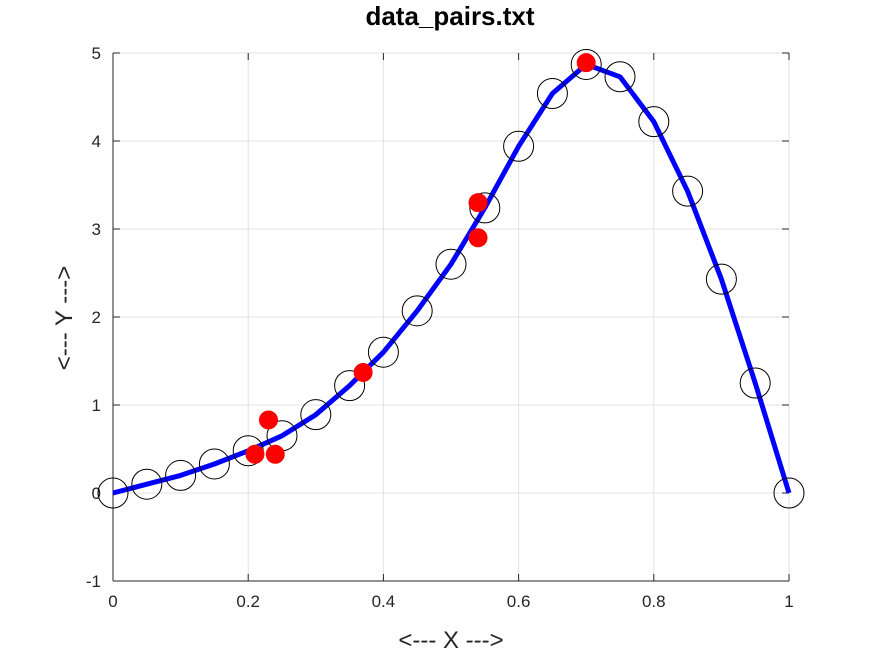 Image resolution: width=872 pixels, height=654 pixels. What do you see at coordinates (449, 16) in the screenshot?
I see `chart-title: data_pairs.txt` at bounding box center [449, 16].